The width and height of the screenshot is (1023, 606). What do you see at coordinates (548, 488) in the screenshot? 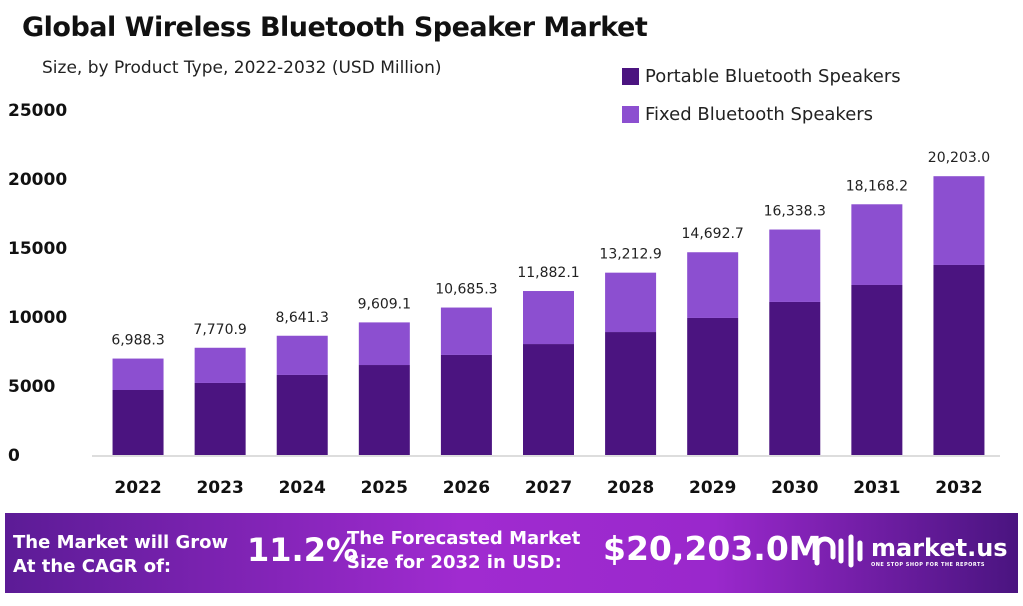
I see `x-tick-label: 2027` at bounding box center [548, 488].